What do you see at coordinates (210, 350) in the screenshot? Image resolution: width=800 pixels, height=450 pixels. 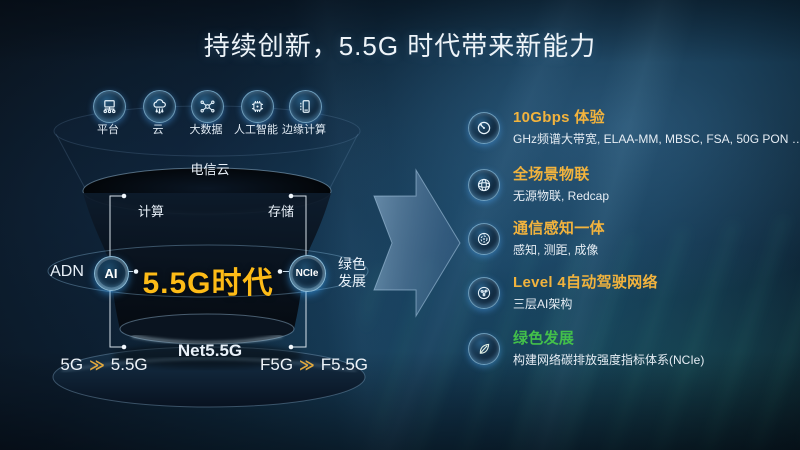 I see `net-label: Net5.5G` at bounding box center [210, 350].